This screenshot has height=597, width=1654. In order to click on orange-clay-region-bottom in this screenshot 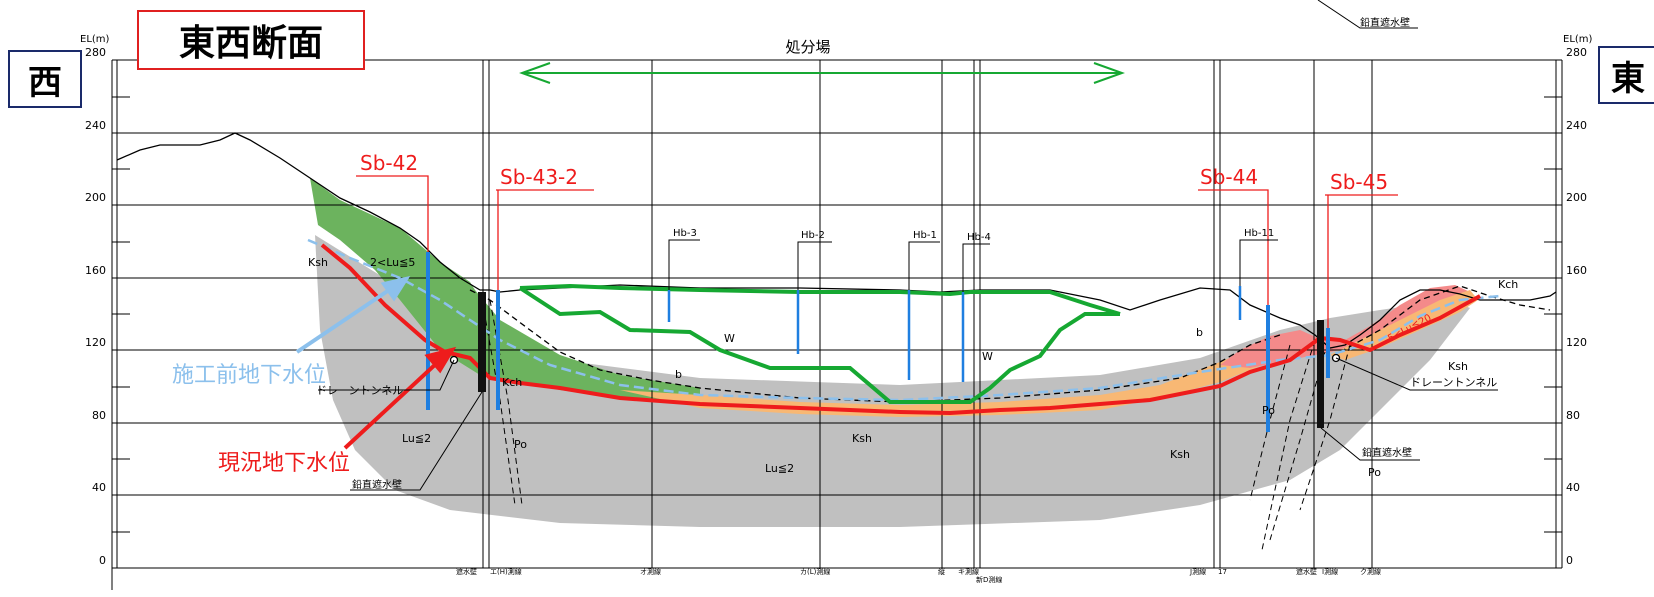, I will do `click(950, 377)`.